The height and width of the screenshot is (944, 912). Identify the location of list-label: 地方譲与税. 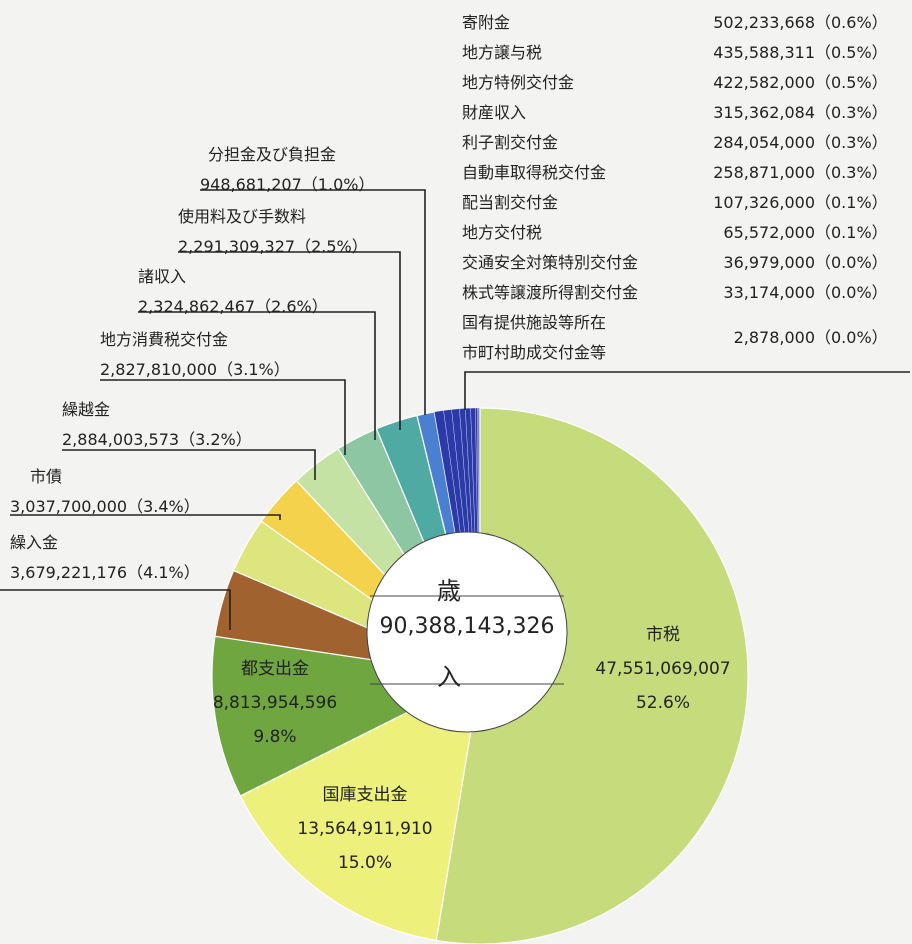
(502, 52).